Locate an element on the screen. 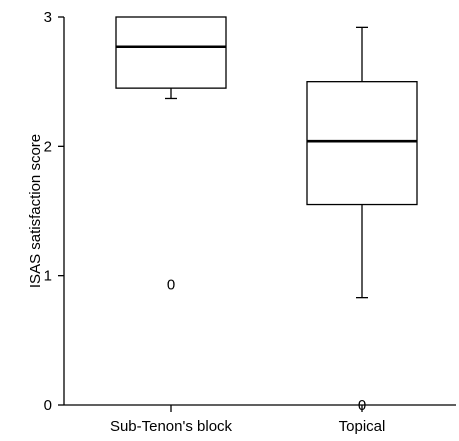  x-tick-label: Sub-Tenon's block is located at coordinates (171, 426).